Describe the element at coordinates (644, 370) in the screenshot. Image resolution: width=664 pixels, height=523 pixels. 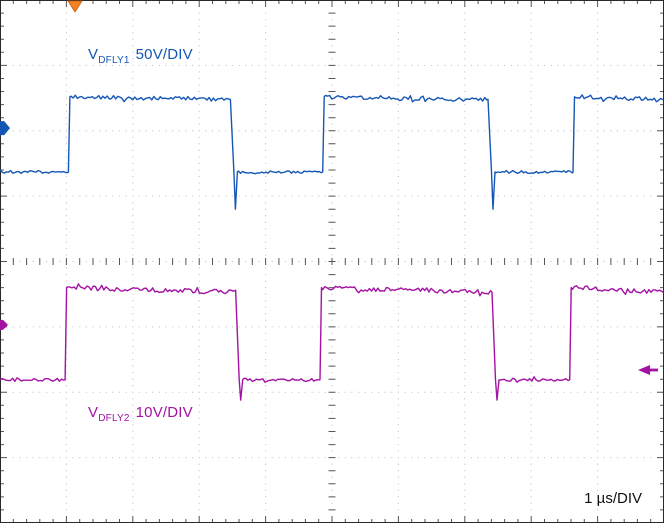
I see `ch2-level-marker-icon` at that location.